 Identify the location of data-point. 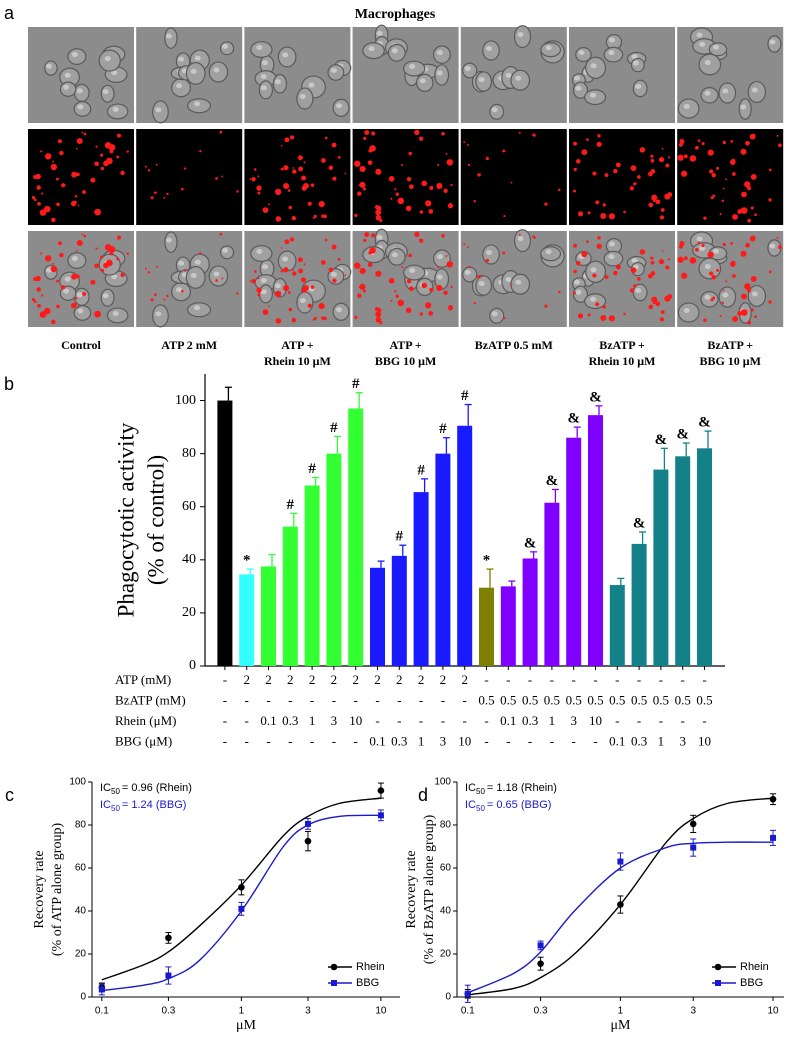
(168, 975).